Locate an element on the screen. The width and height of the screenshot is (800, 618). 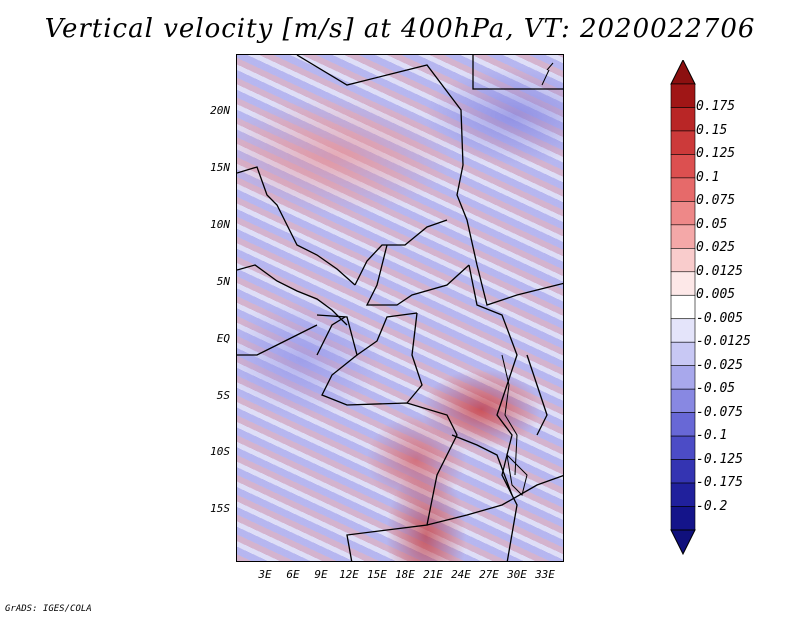
colorbar-label: -0.2 is located at coordinates (712, 506).